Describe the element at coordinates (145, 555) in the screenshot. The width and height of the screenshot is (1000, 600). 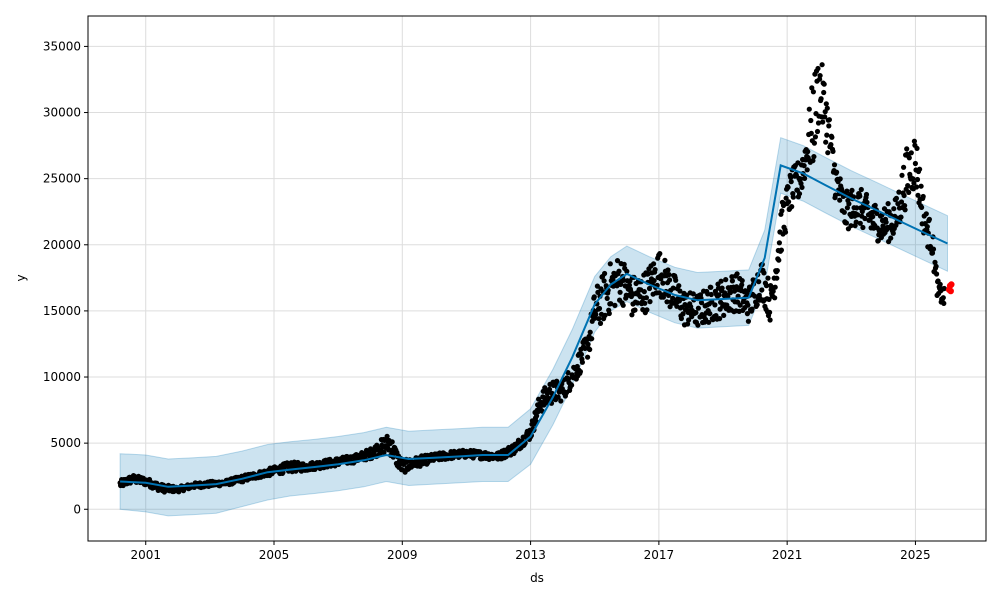
I see `x-tick-label: 2001` at that location.